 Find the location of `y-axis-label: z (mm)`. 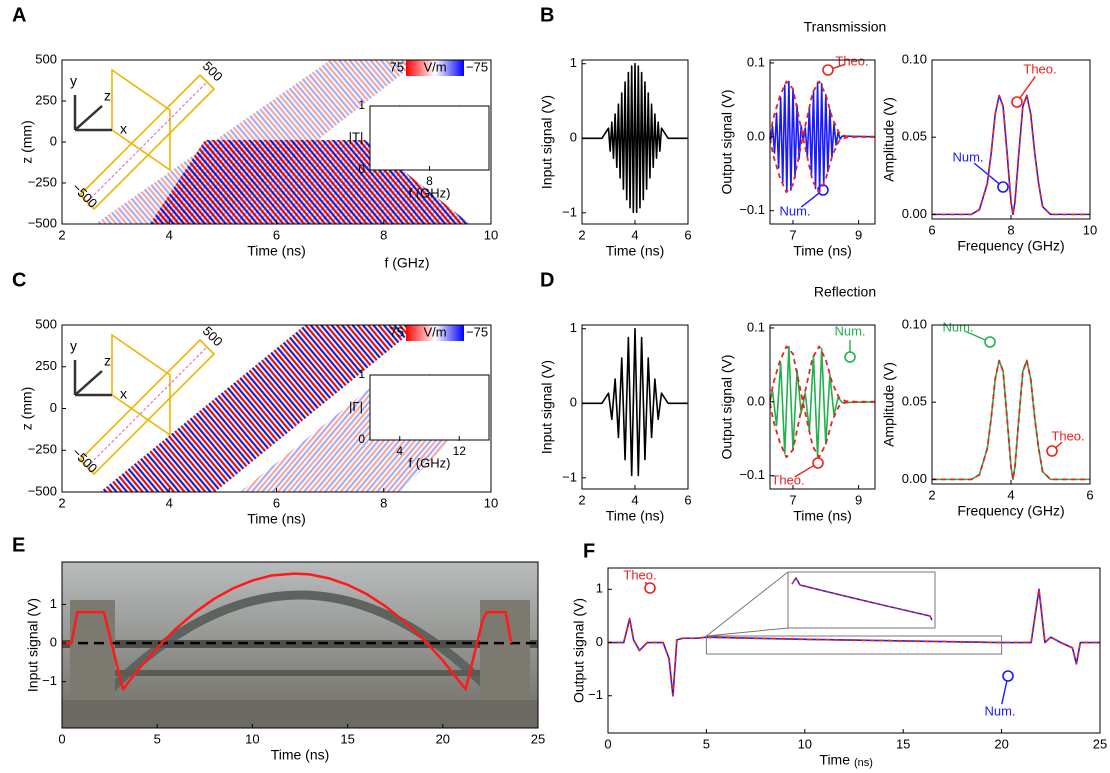

y-axis-label: z (mm) is located at coordinates (27, 409).